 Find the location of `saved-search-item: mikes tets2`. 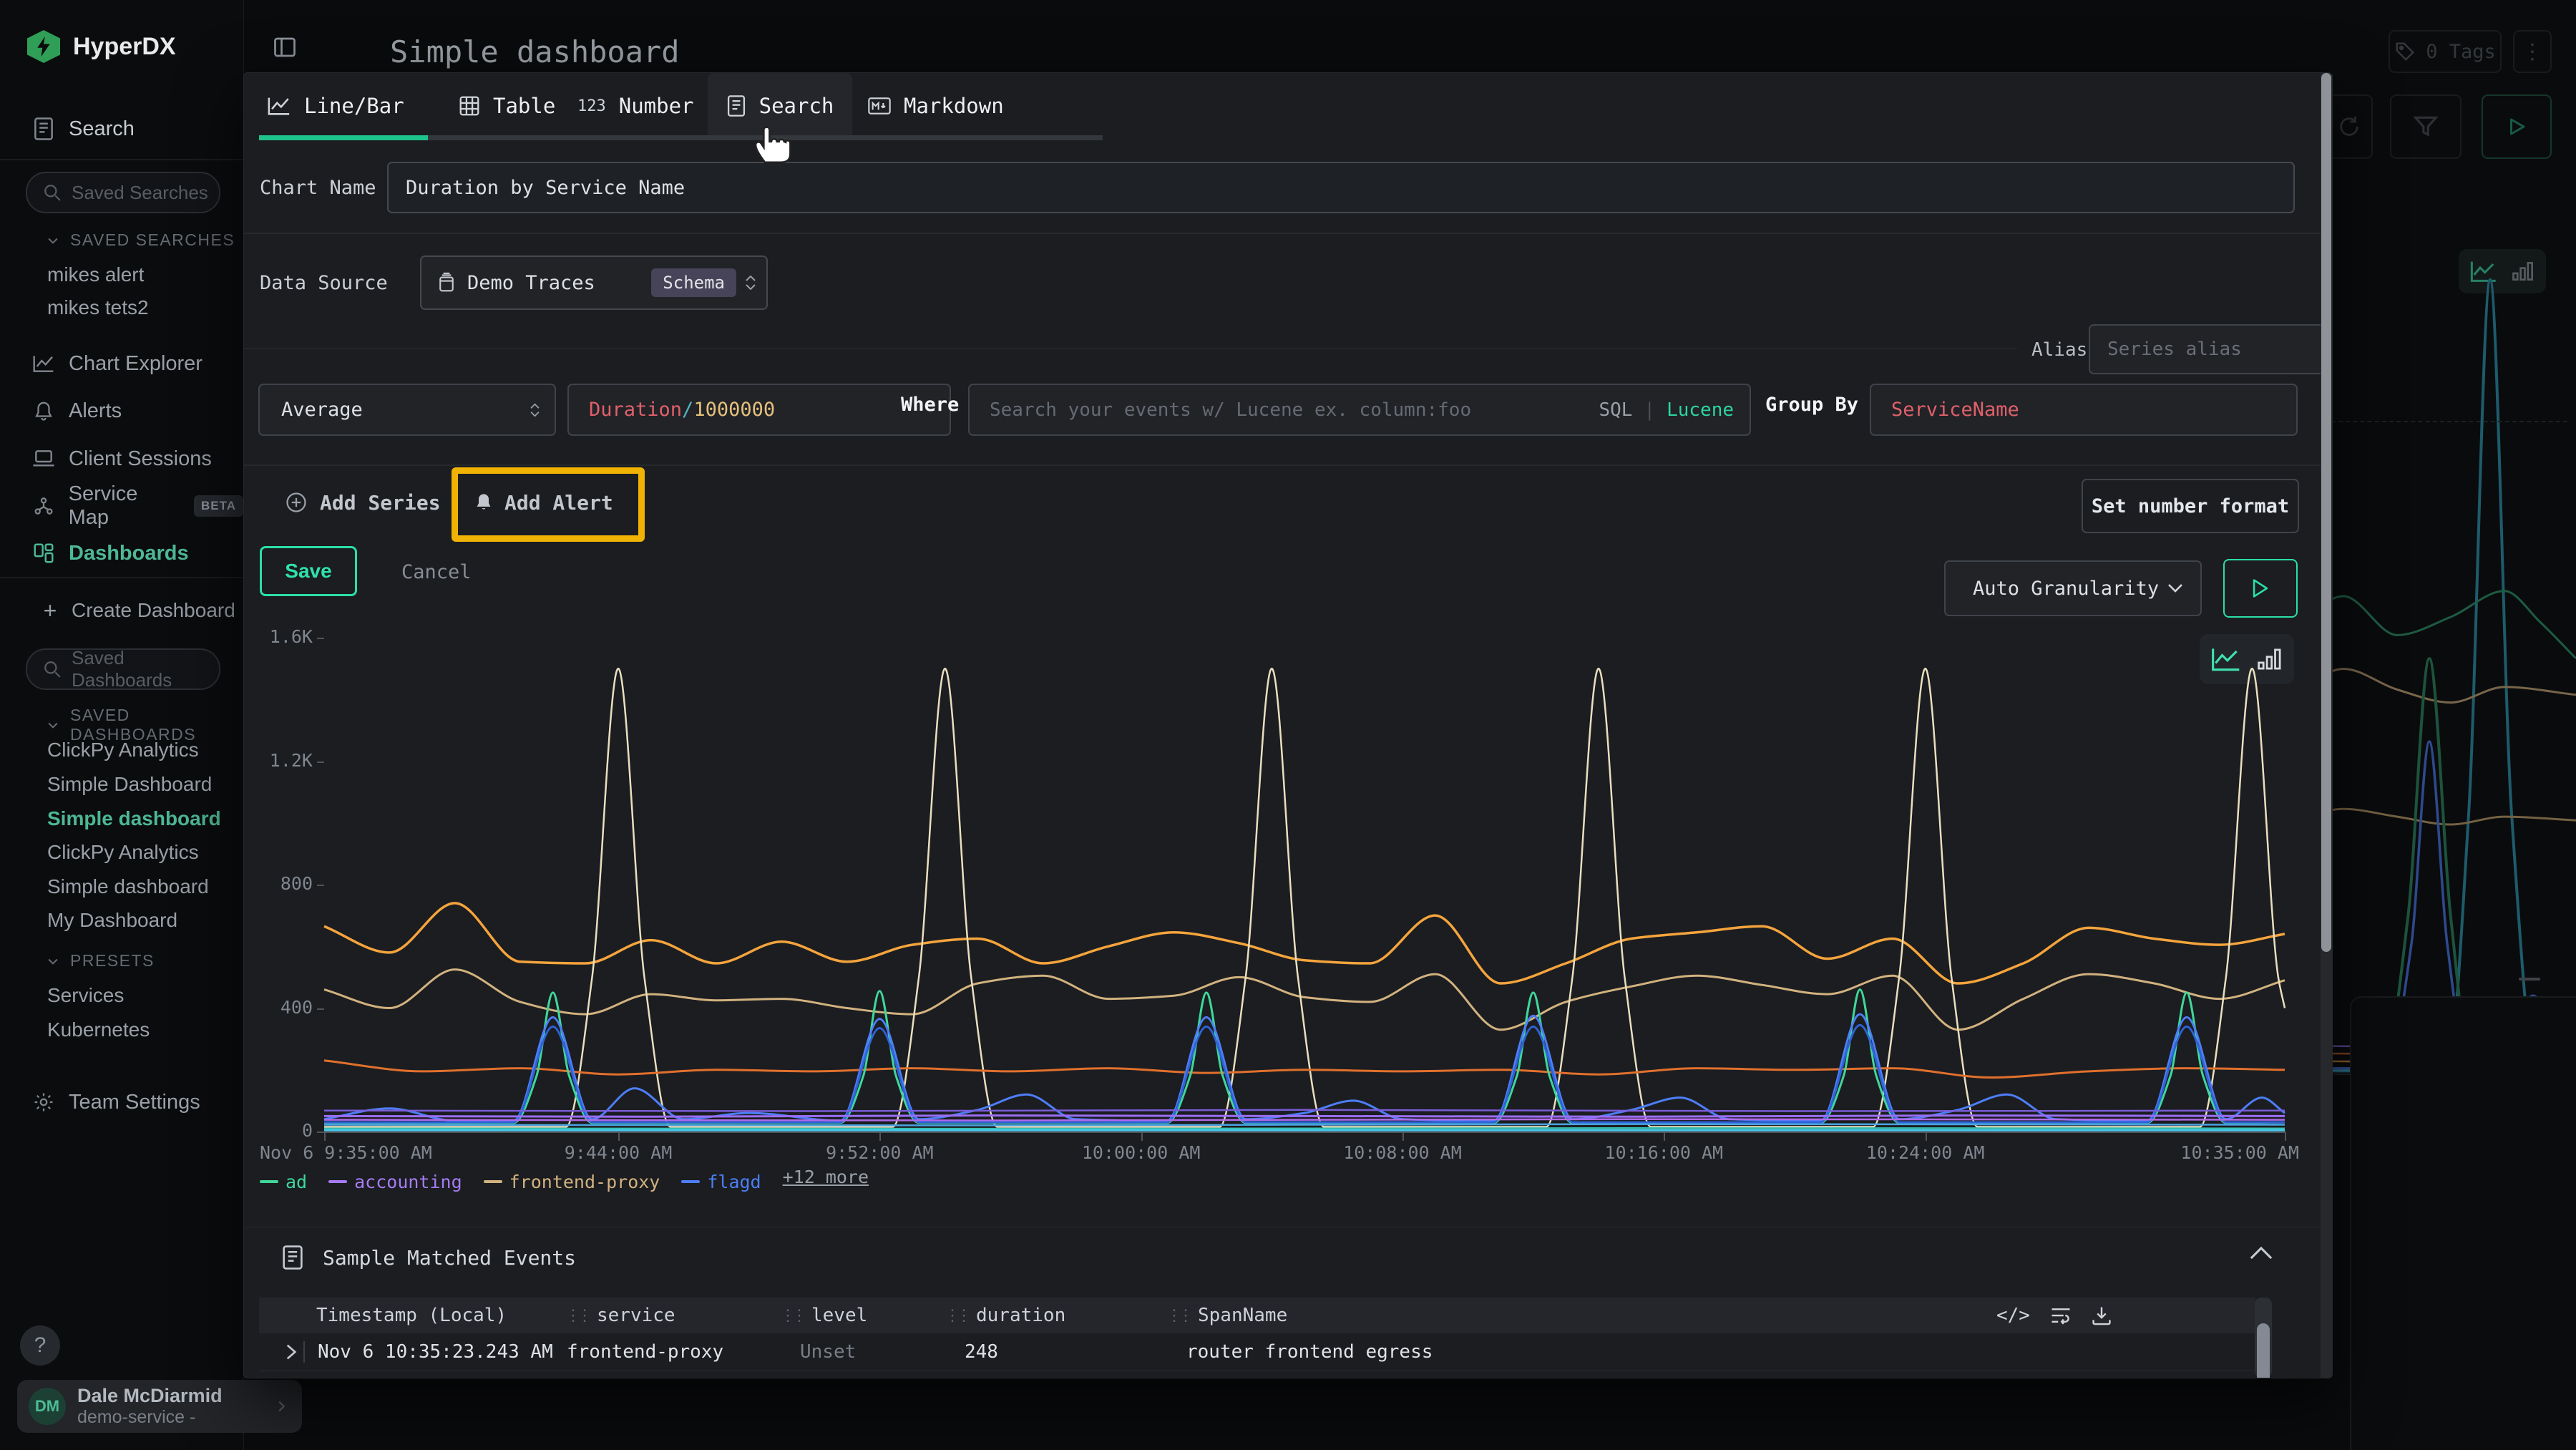

saved-search-item: mikes tets2 is located at coordinates (98, 307).